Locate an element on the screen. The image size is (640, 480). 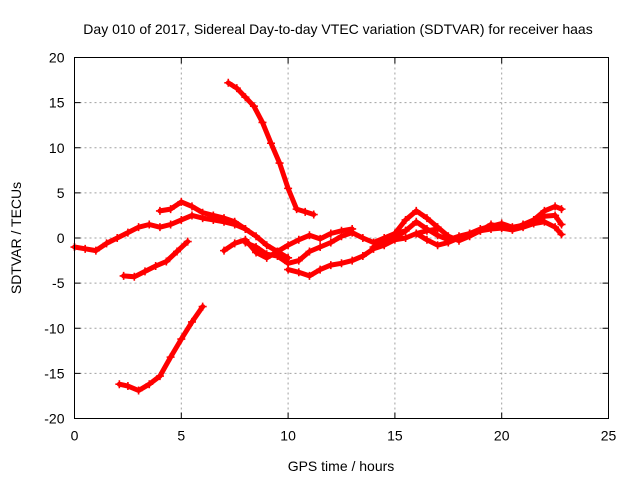
y-tick-label: 20 is located at coordinates (57, 58).